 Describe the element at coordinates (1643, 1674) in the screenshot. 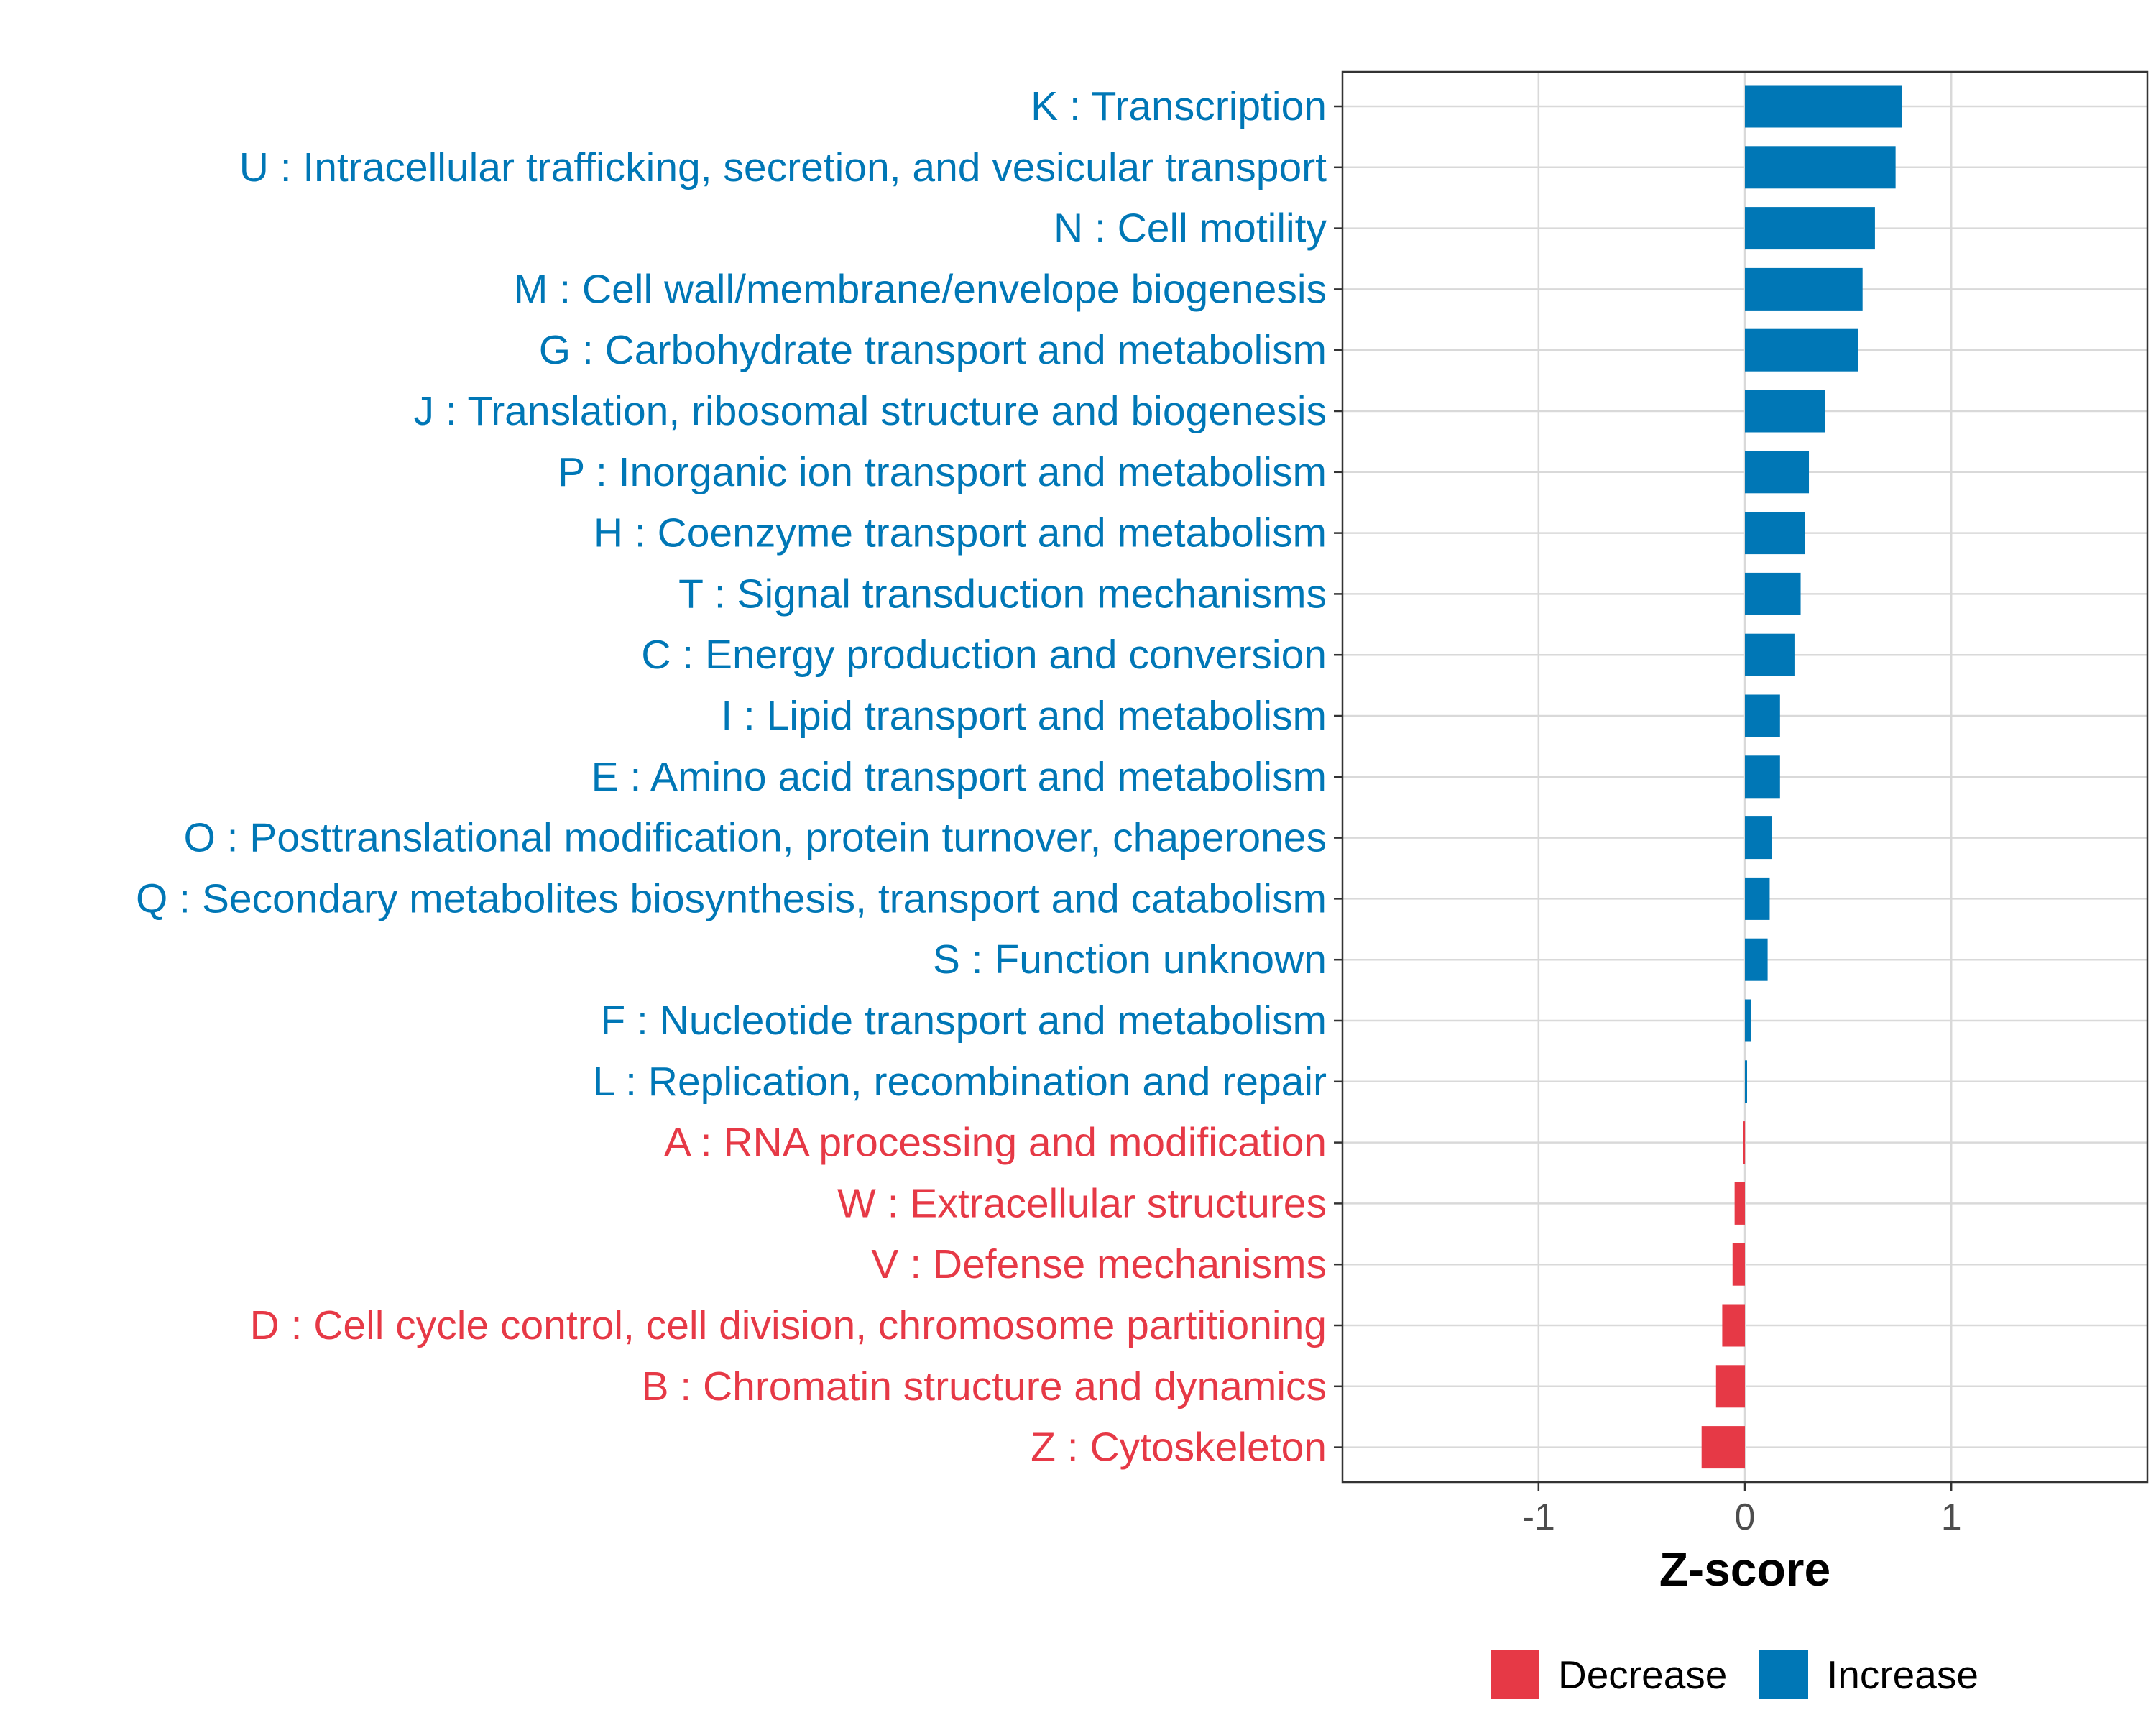

I see `legend-label: Decrease` at that location.